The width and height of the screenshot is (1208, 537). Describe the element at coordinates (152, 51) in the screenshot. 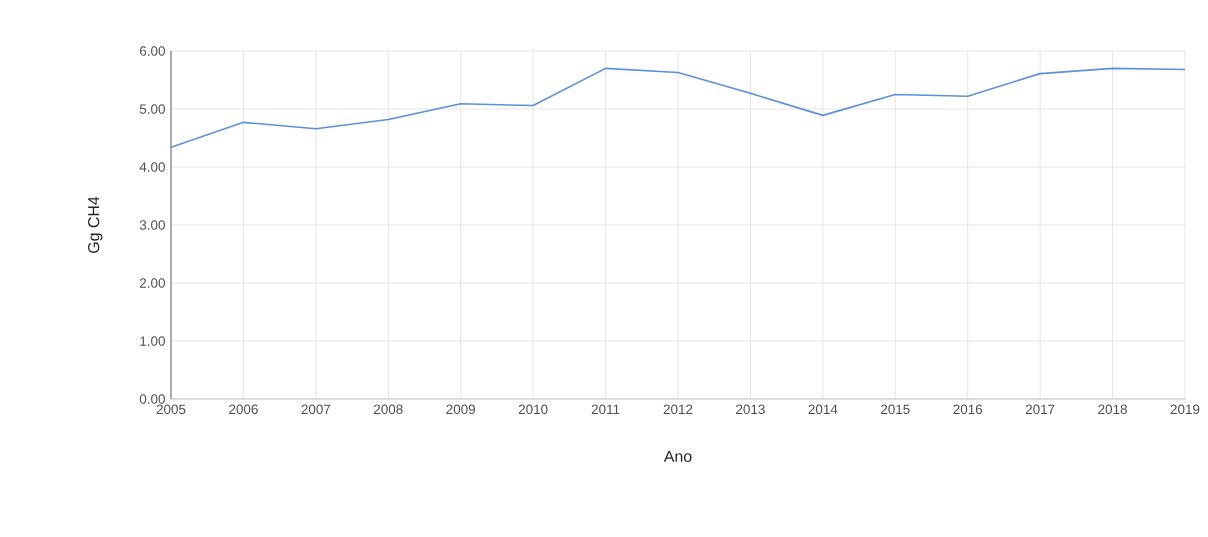

I see `y-tick-label: 6.00` at that location.